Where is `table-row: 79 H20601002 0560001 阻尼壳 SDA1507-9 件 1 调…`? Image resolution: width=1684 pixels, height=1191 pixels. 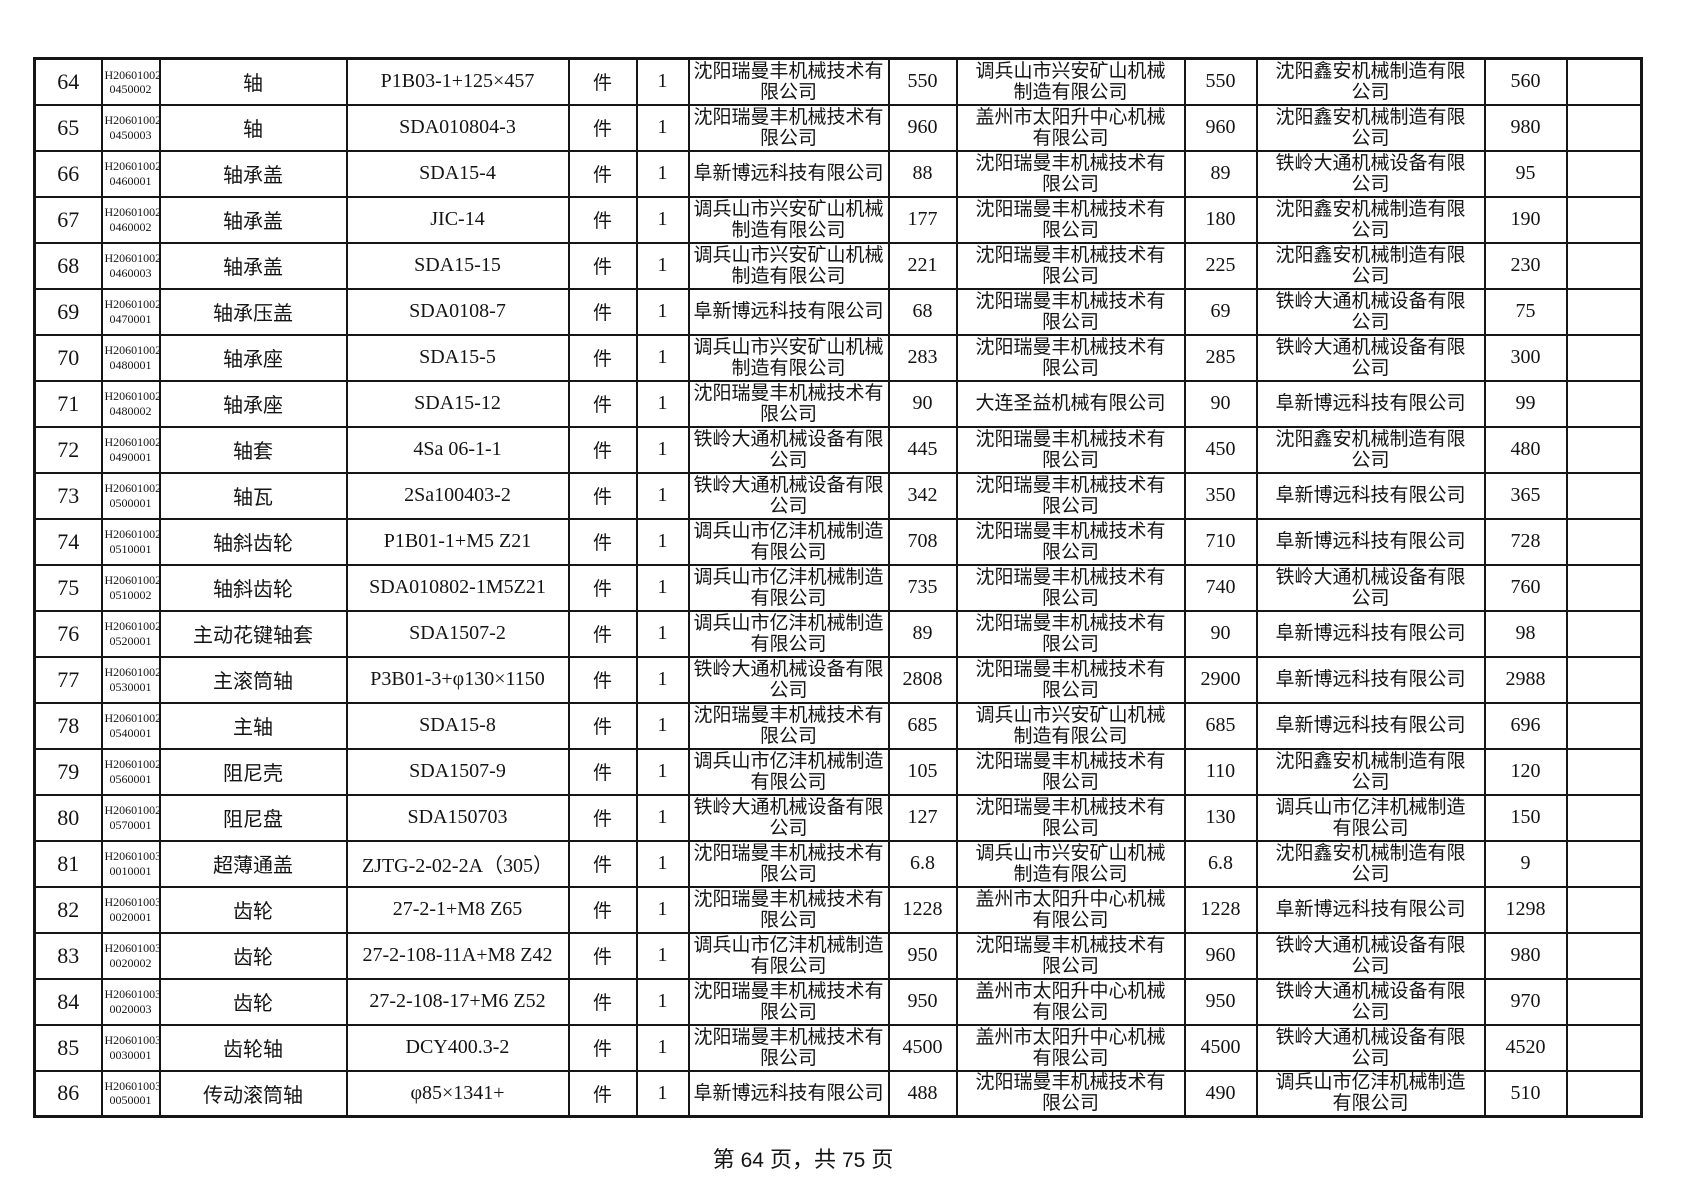 table-row: 79 H20601002 0560001 阻尼壳 SDA1507-9 件 1 调… is located at coordinates (838, 771).